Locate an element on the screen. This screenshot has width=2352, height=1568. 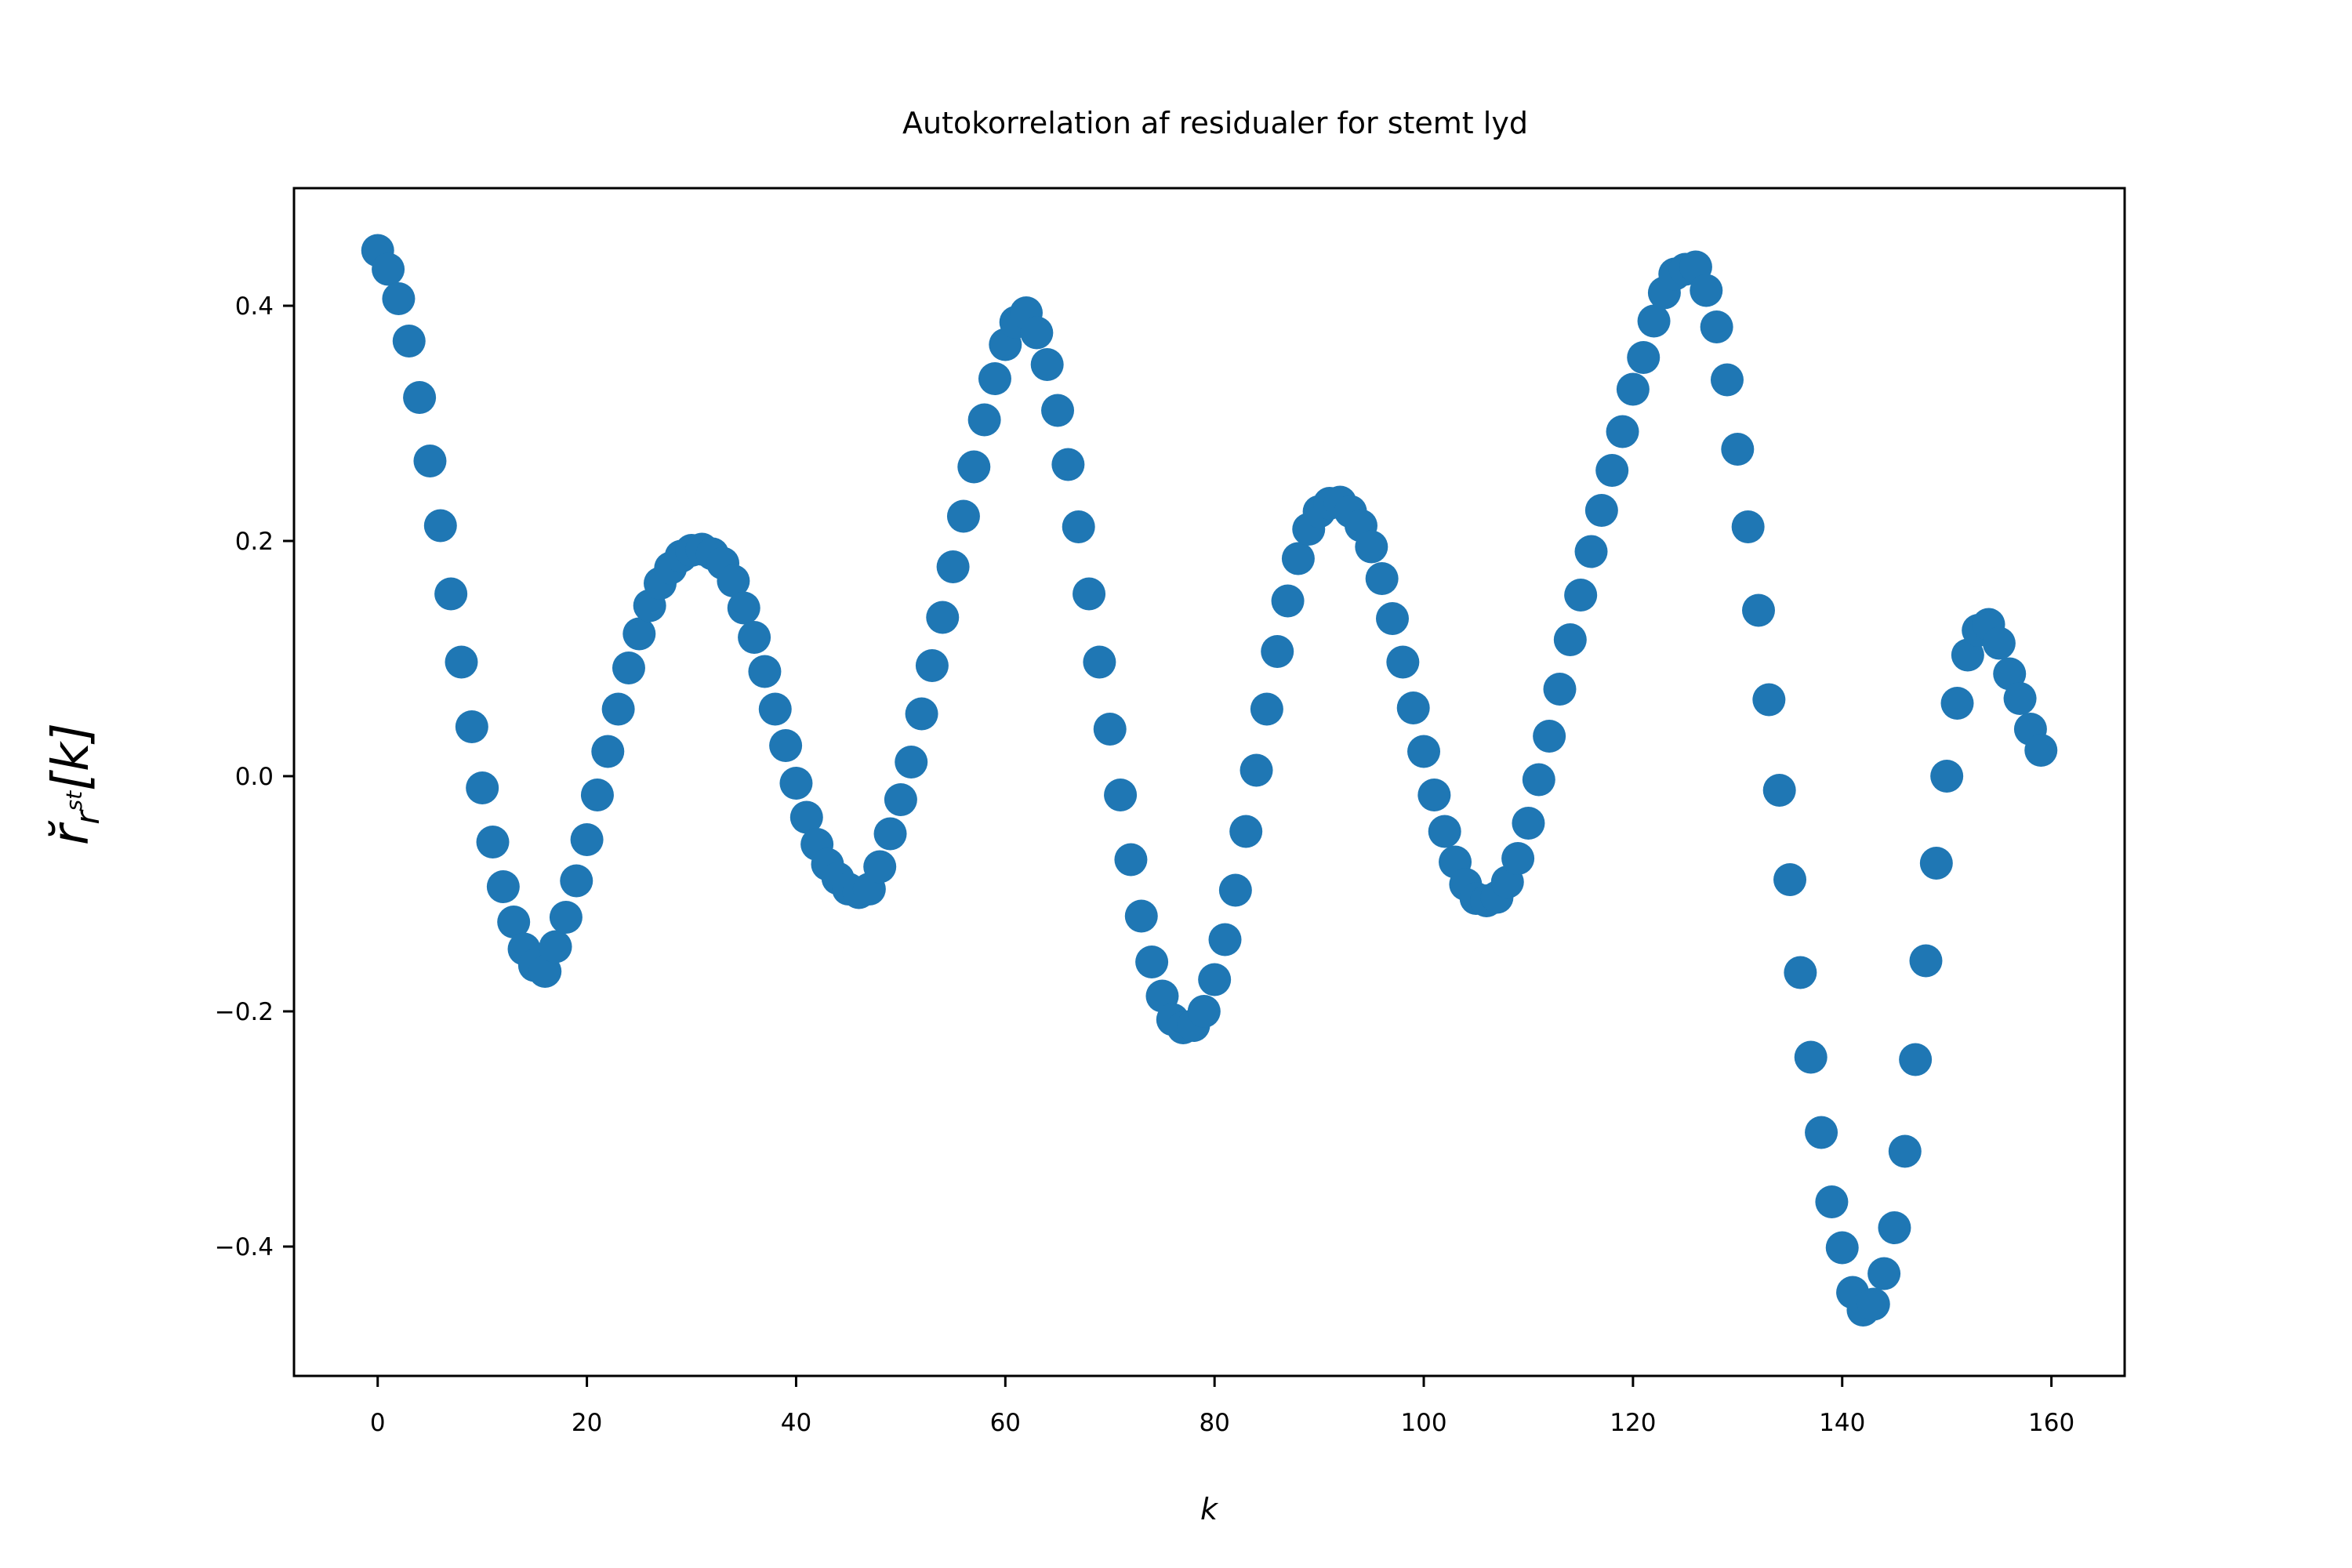
x-tick-label: 120 is located at coordinates (1633, 1423).